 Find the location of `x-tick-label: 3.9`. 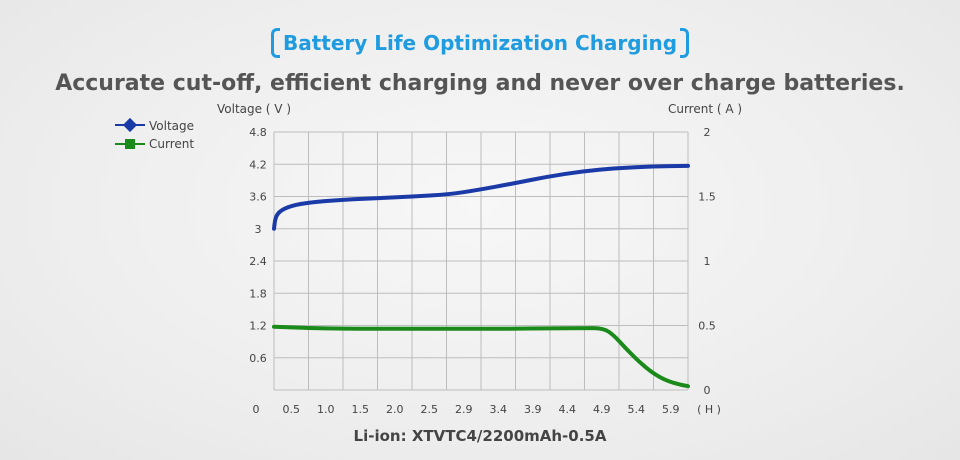

x-tick-label: 3.9 is located at coordinates (533, 409).